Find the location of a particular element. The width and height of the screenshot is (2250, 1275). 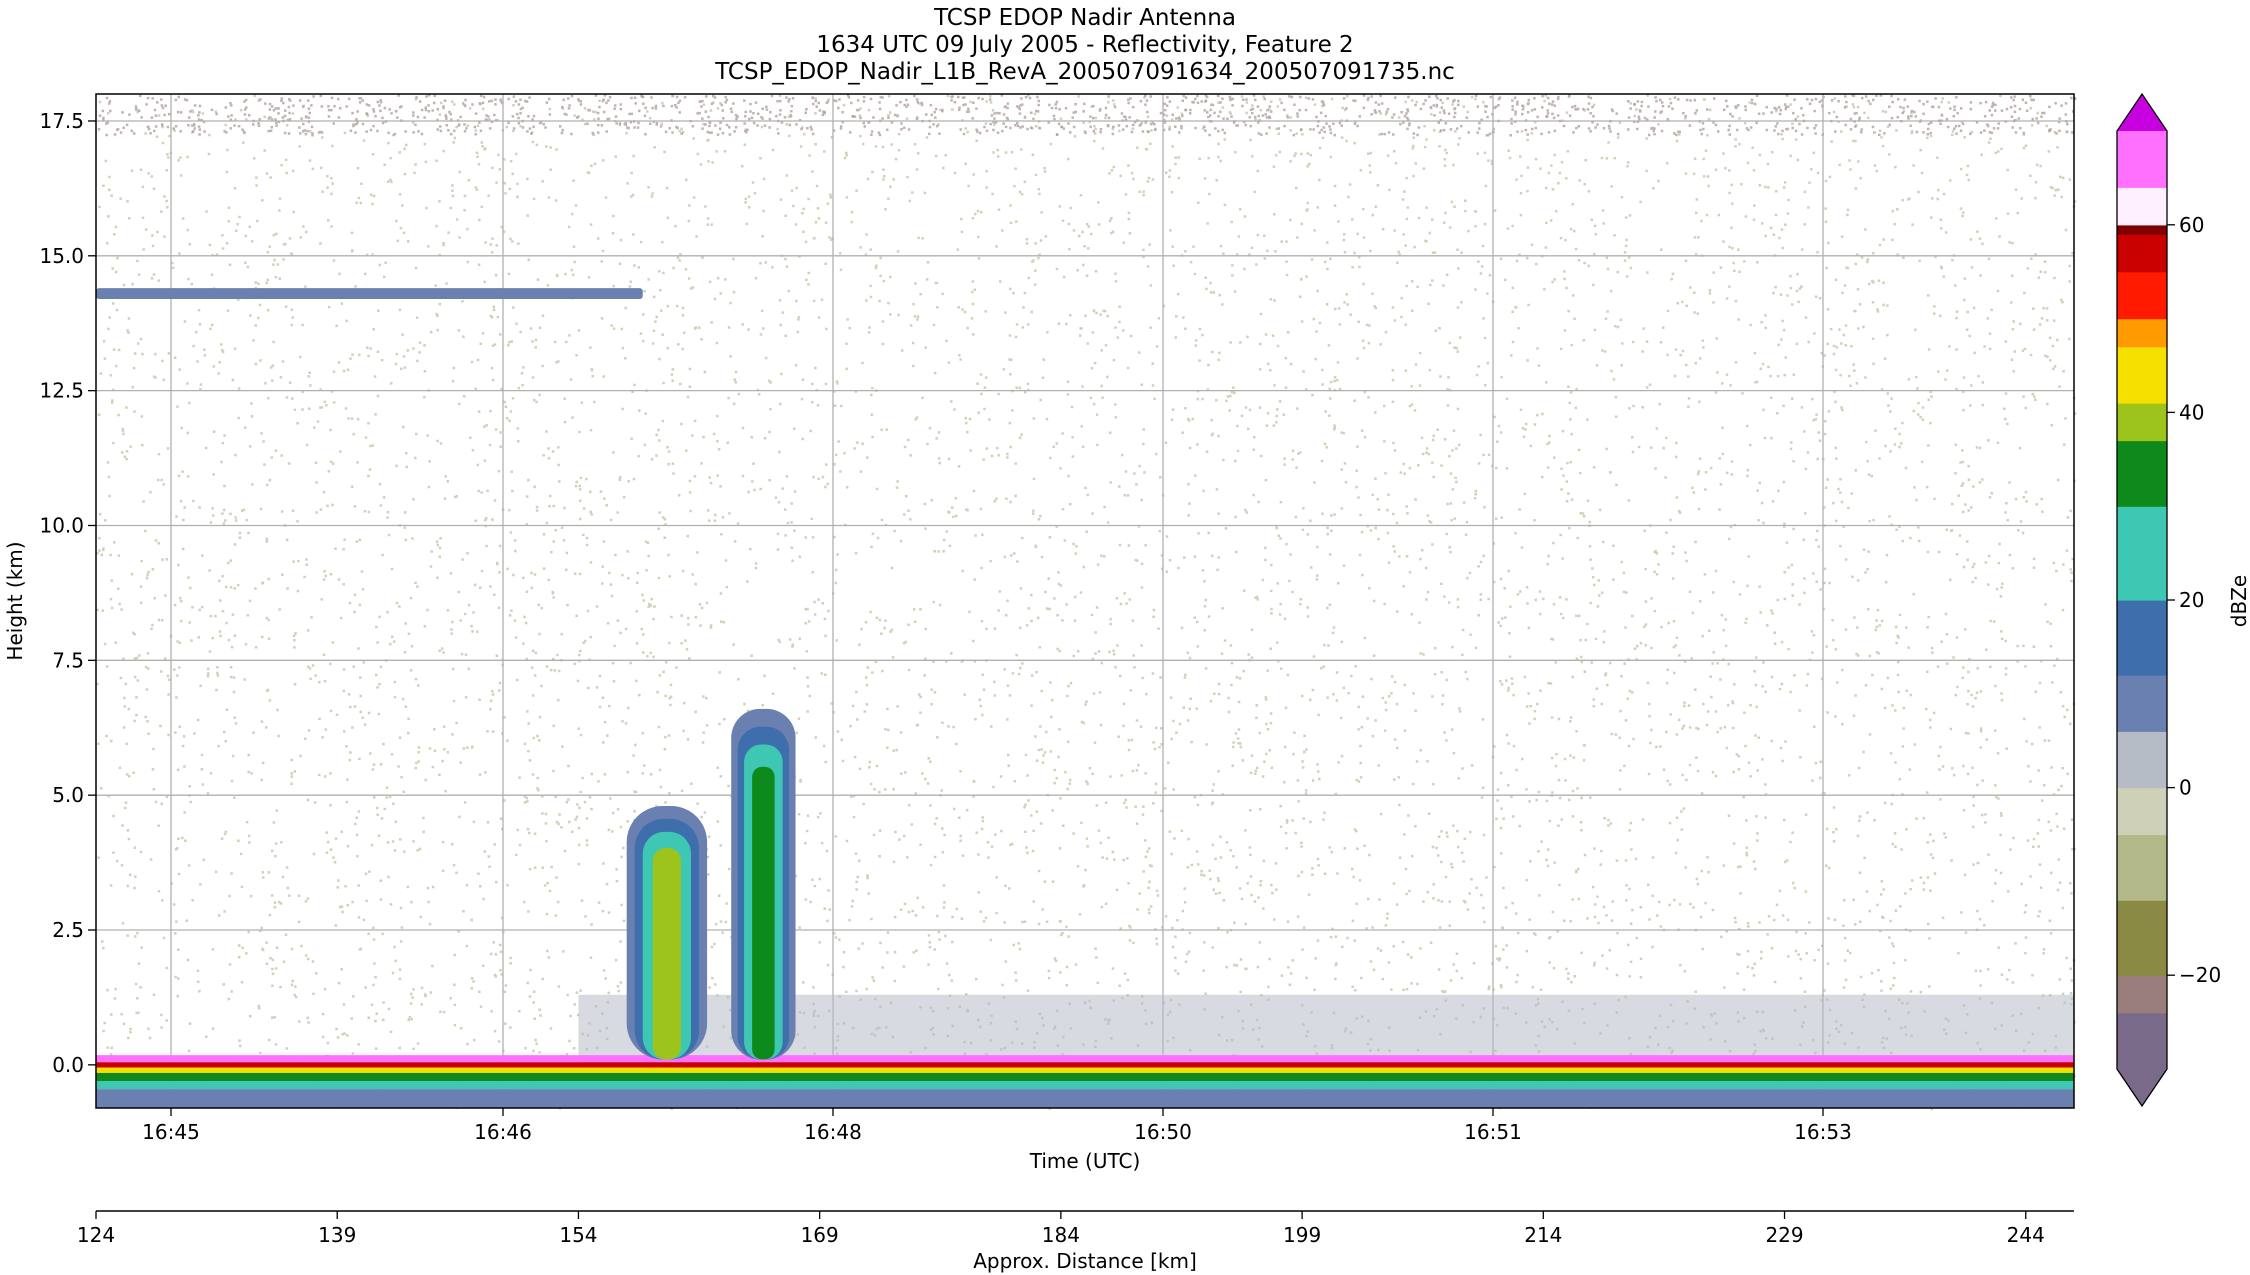

surface-return is located at coordinates (1085, 1059).